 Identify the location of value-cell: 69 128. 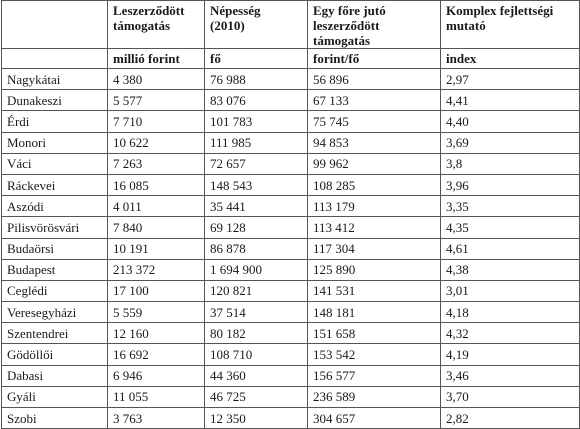
(256, 227).